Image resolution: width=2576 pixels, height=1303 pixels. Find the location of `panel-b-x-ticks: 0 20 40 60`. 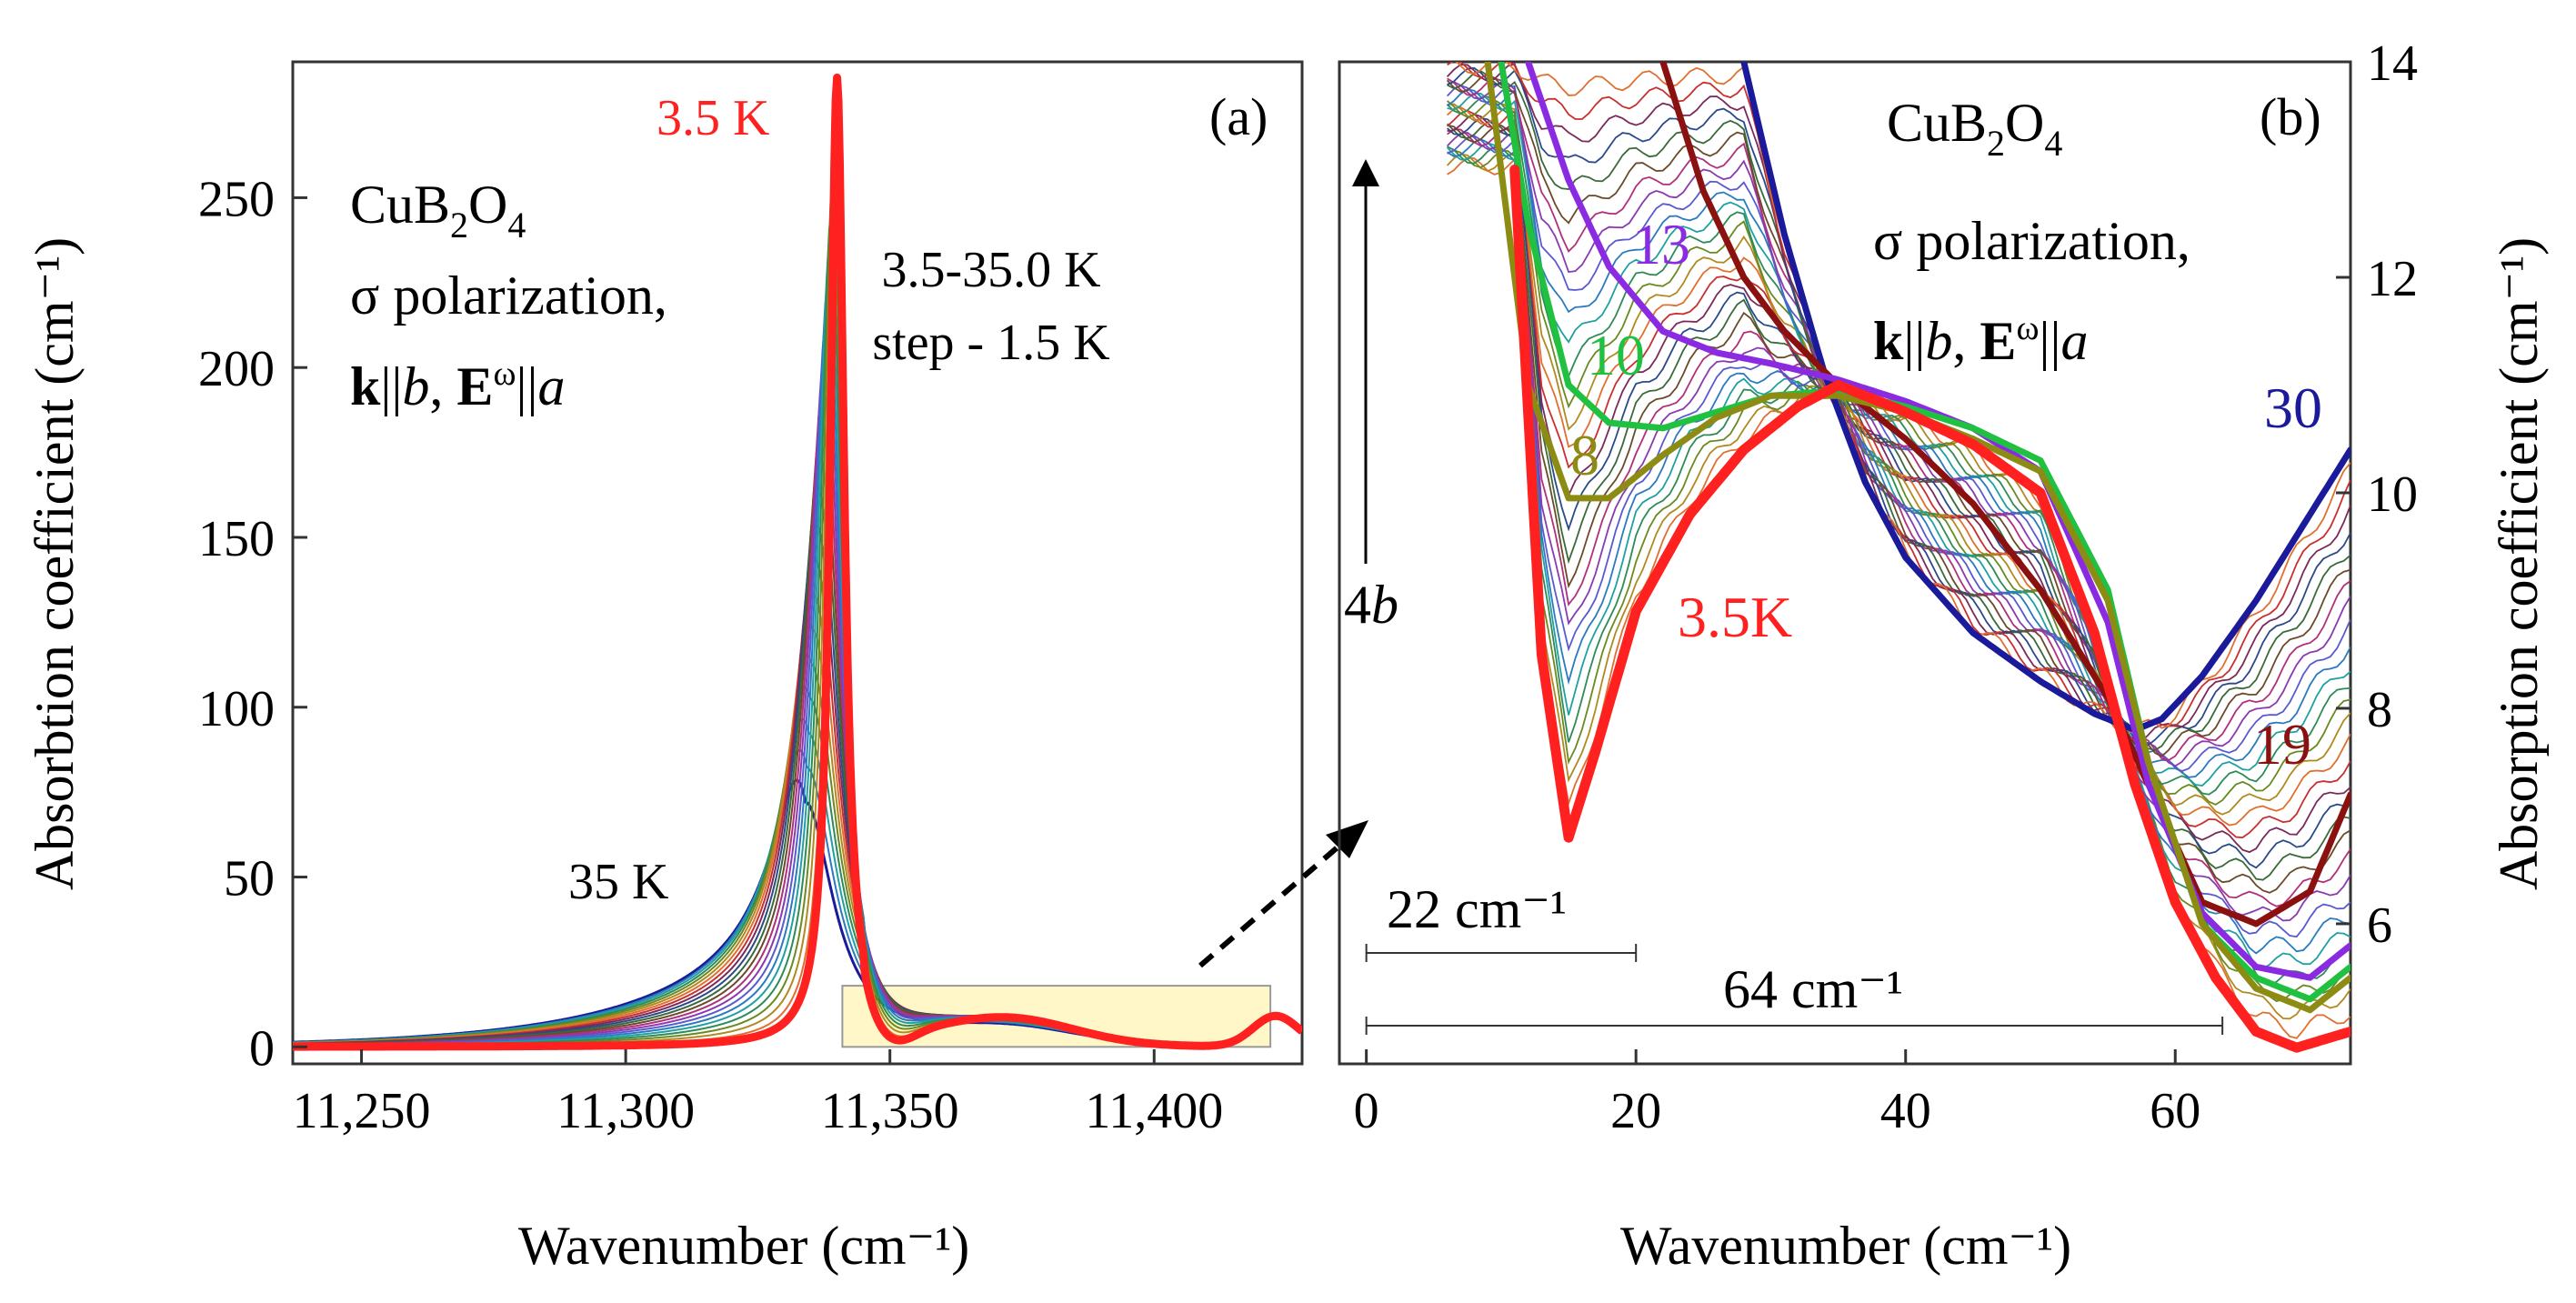

panel-b-x-ticks: 0 20 40 60 is located at coordinates (1777, 1094).